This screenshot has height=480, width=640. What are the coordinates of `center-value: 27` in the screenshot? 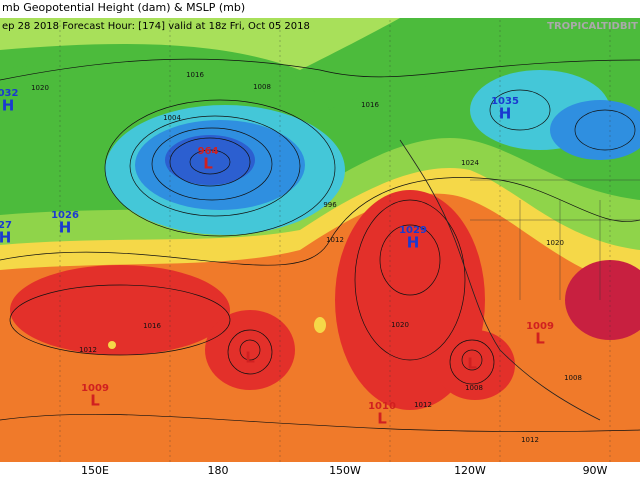 It's located at (6, 225).